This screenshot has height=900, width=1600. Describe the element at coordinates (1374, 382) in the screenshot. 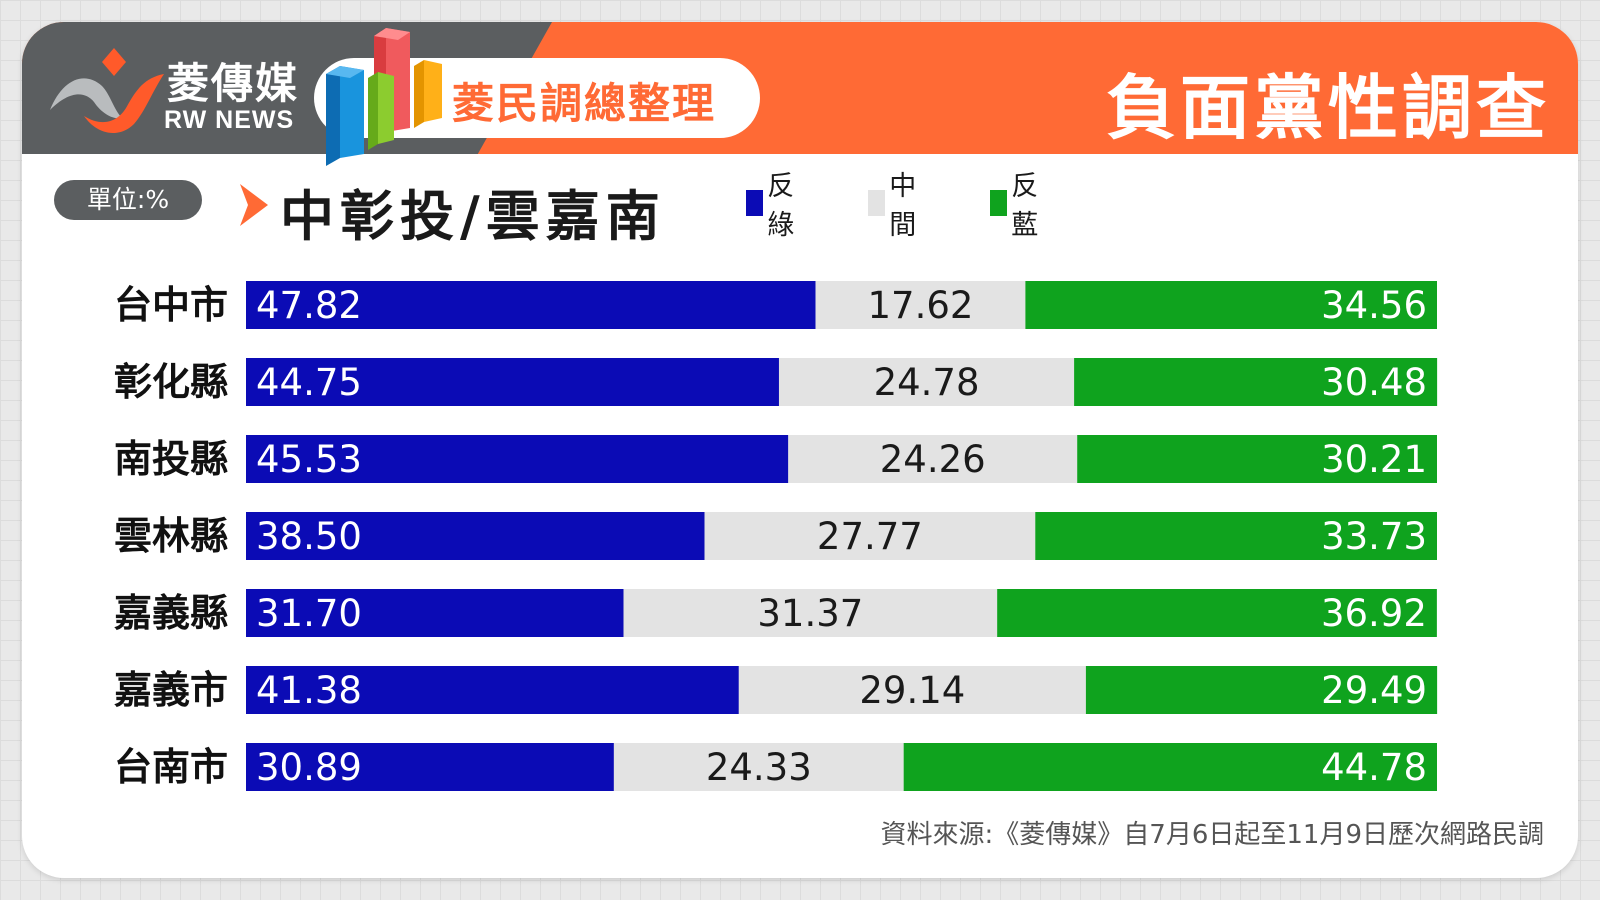

I see `data-label: 30.48` at that location.